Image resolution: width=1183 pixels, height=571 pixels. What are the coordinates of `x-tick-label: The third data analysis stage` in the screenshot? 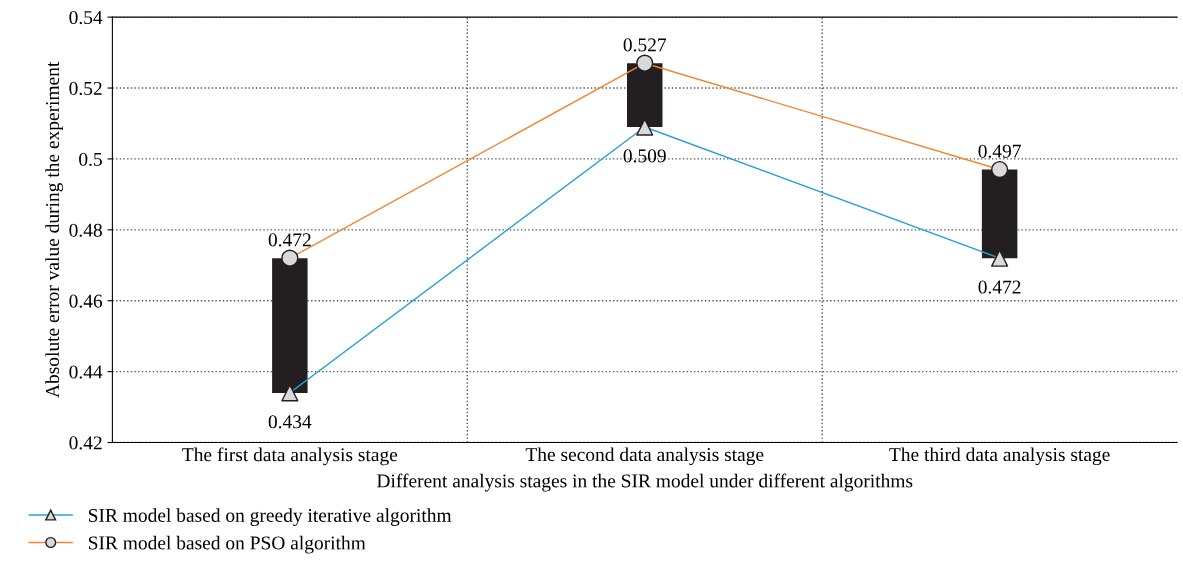 It's located at (999, 456).